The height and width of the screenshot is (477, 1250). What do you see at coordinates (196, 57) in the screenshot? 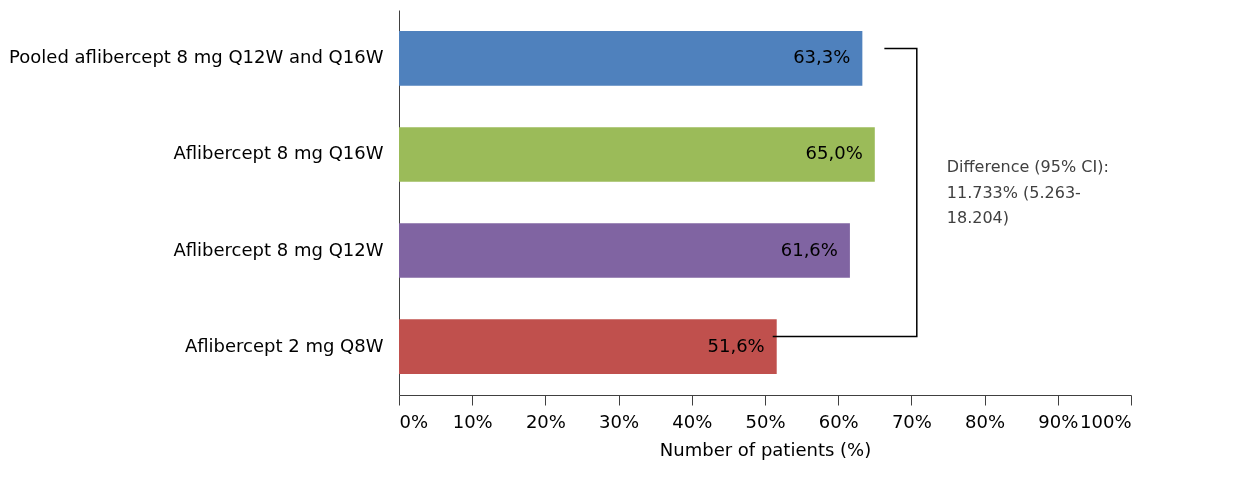
I see `y-tick-label: Pooled aflibercept 8 mg Q12W and Q16W` at bounding box center [196, 57].